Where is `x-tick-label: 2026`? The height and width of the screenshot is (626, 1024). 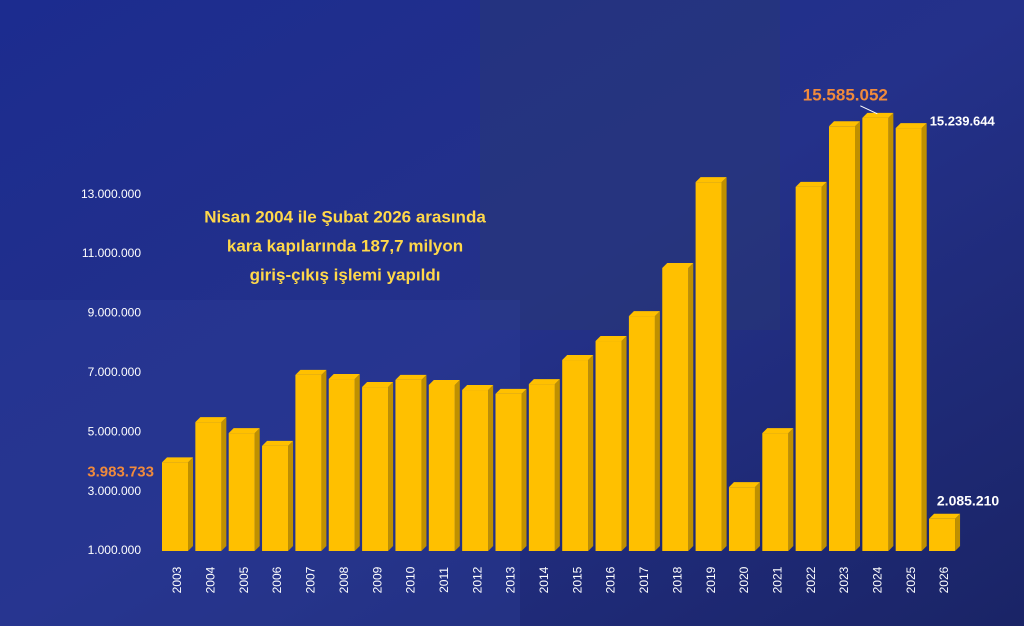 x-tick-label: 2026 is located at coordinates (944, 579).